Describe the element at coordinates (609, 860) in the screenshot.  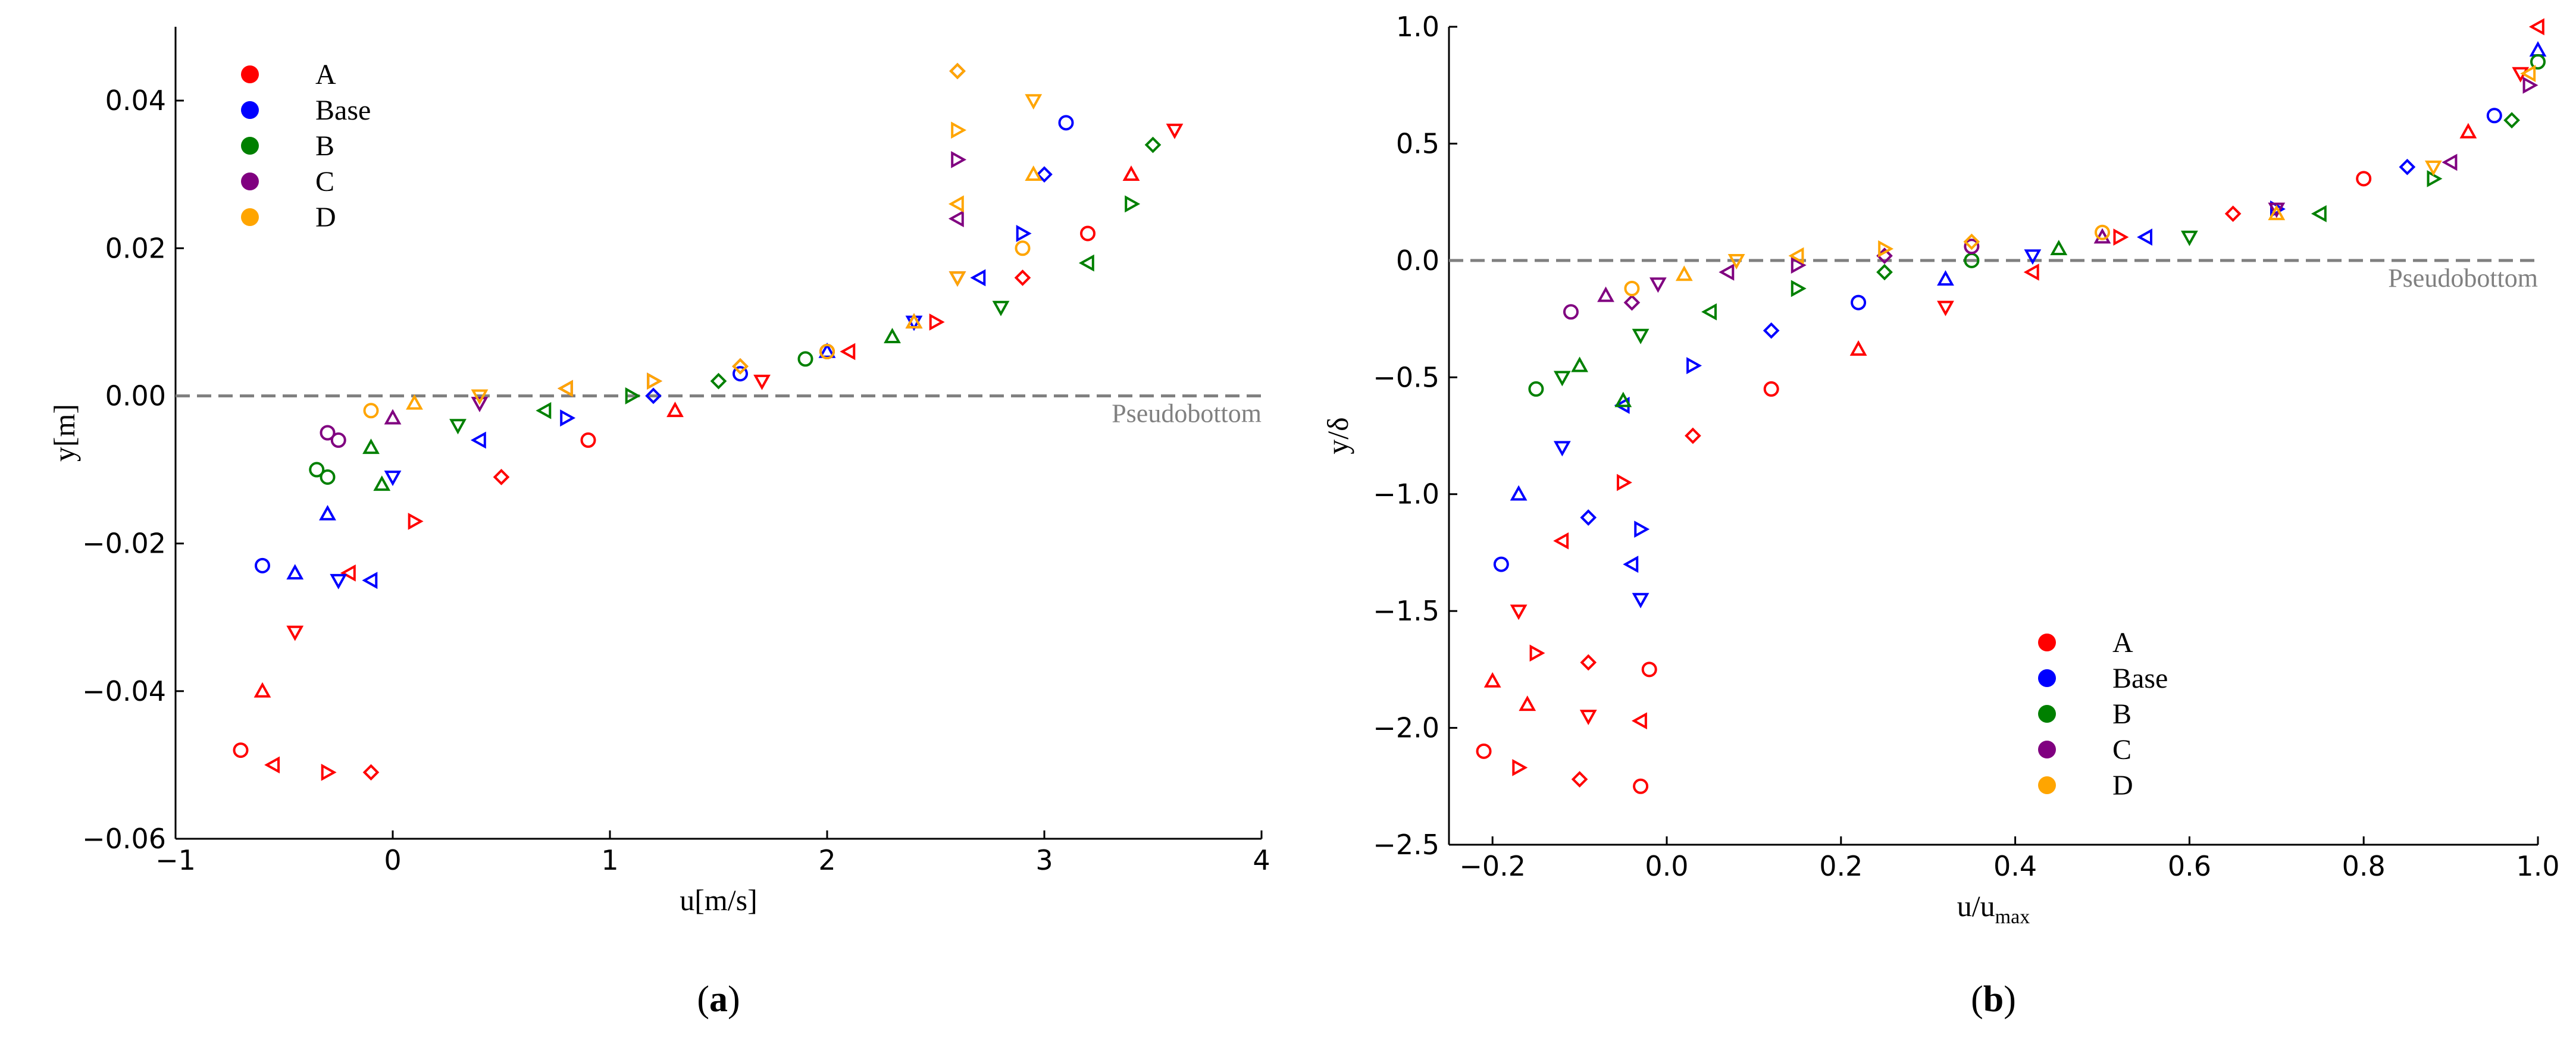
I see `x-tick-label: 1` at that location.